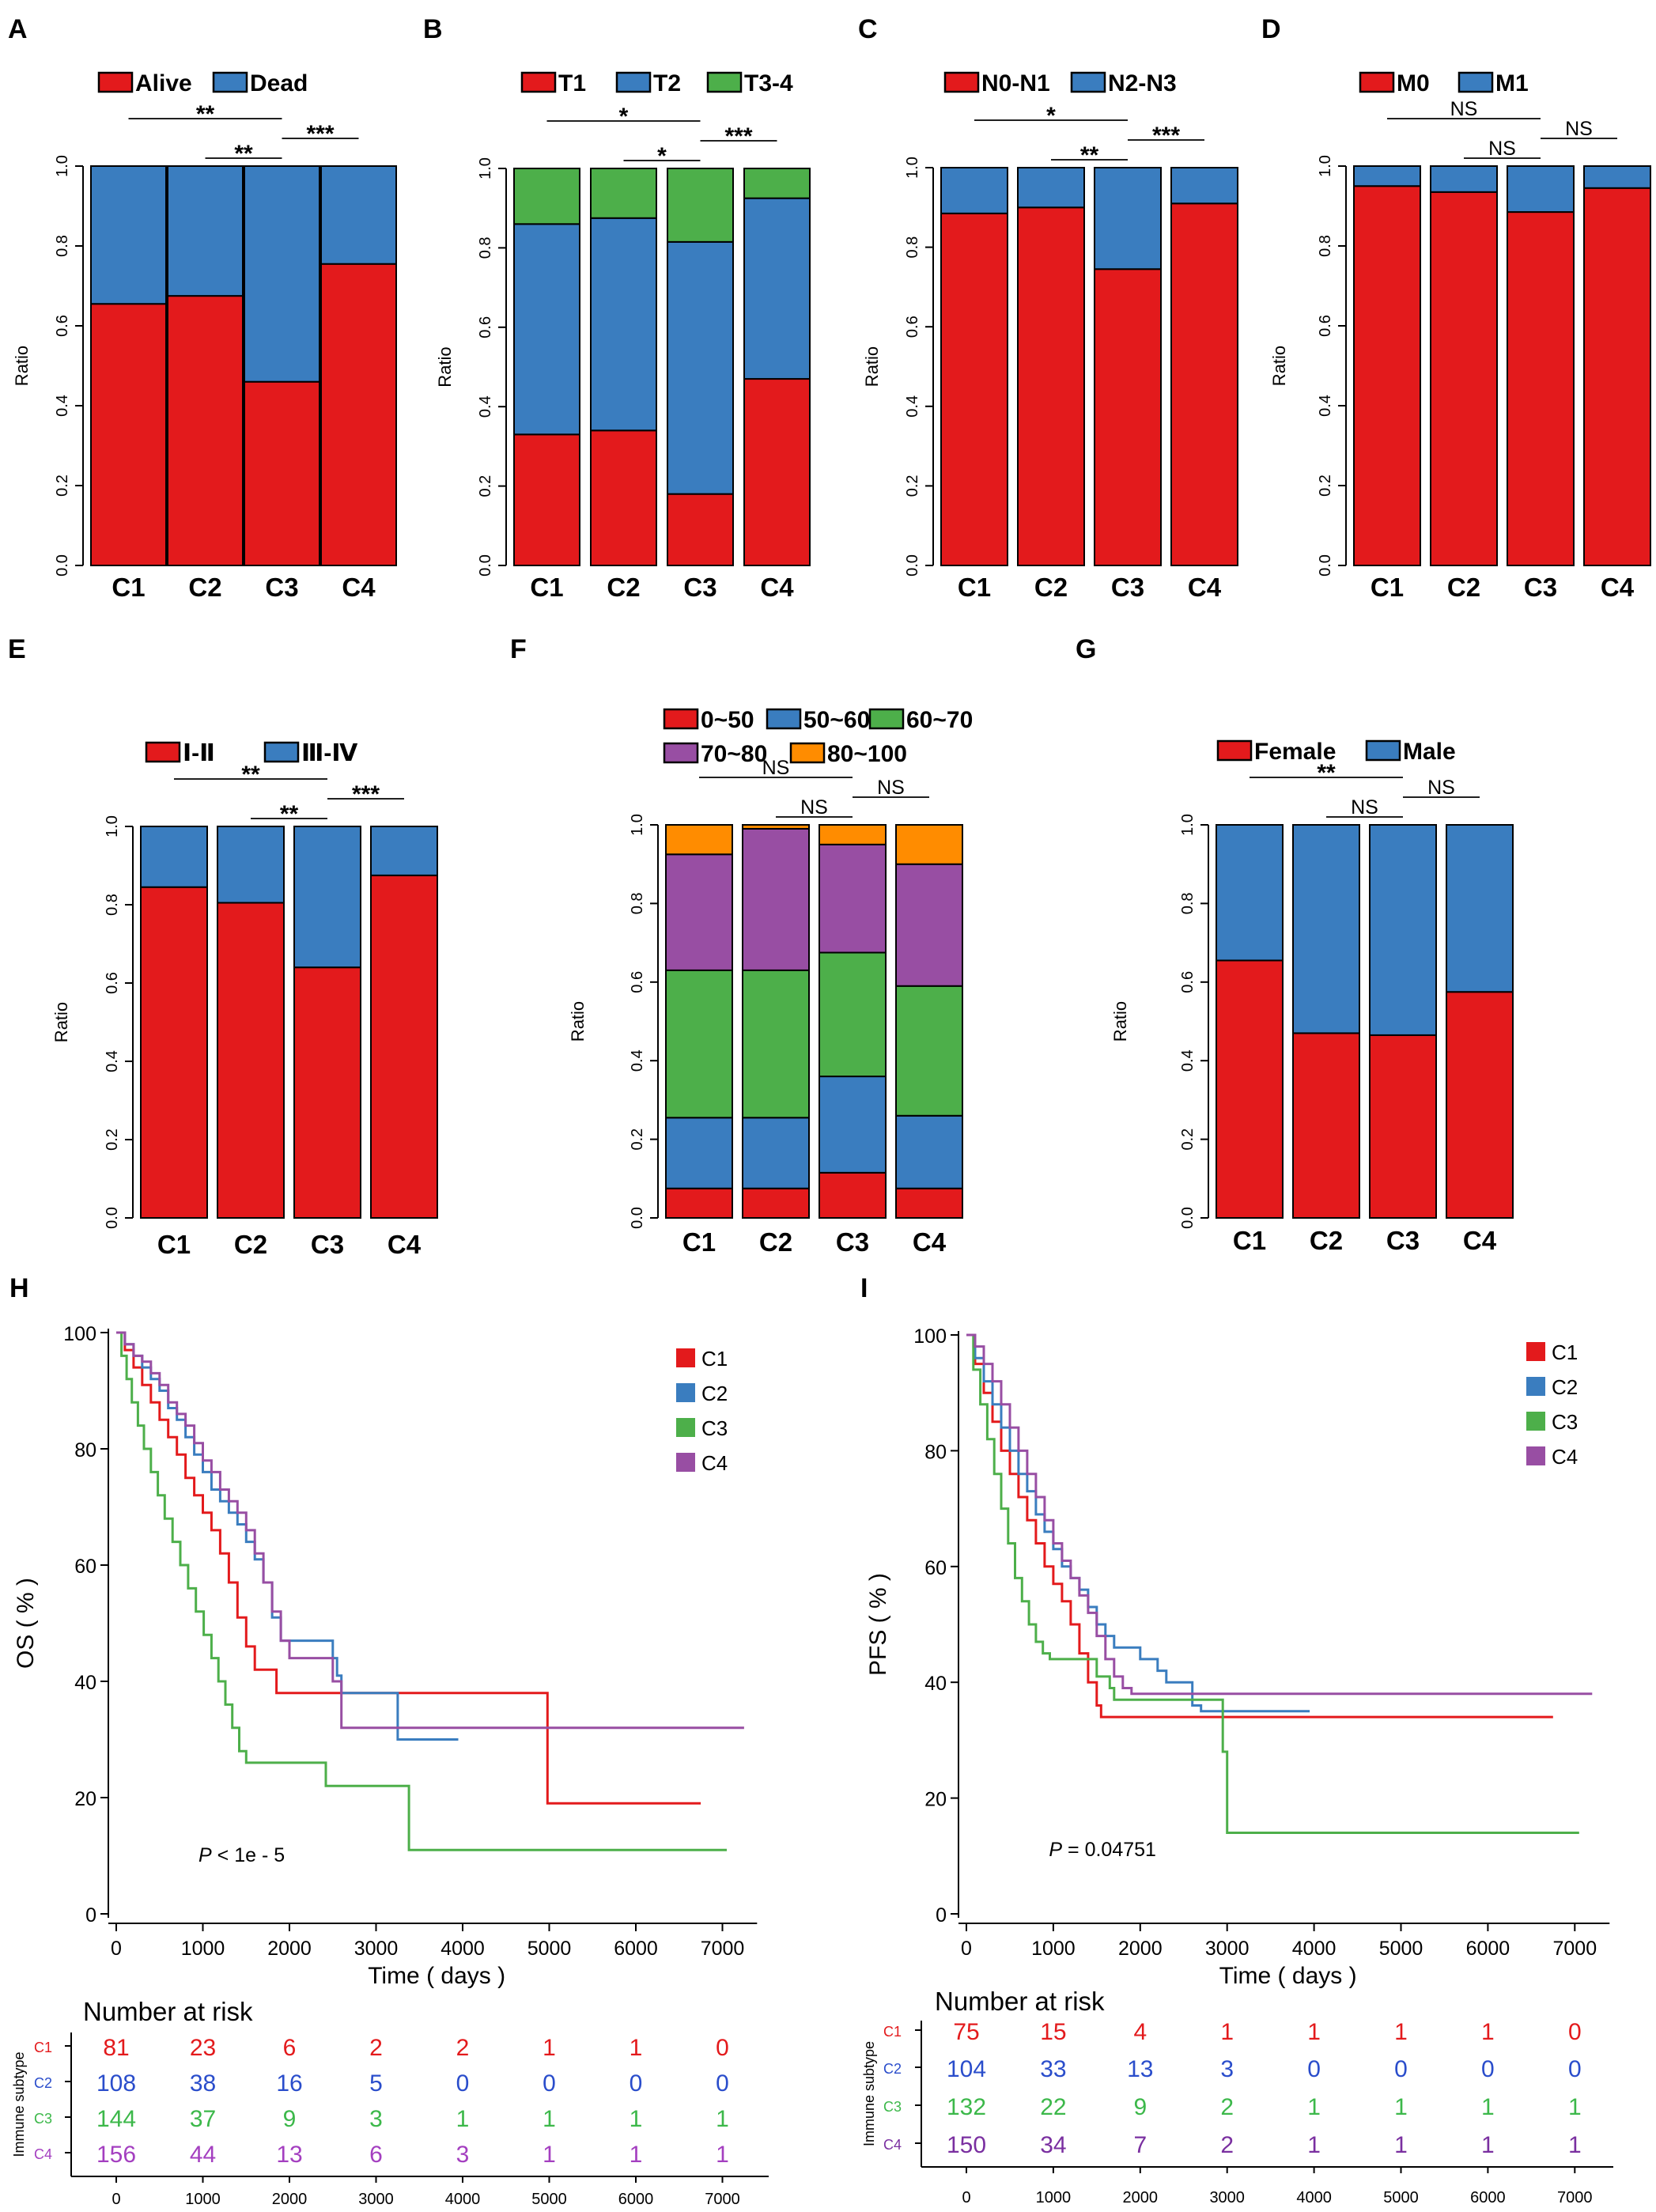  What do you see at coordinates (1429, 752) in the screenshot?
I see `legend-label: Male` at bounding box center [1429, 752].